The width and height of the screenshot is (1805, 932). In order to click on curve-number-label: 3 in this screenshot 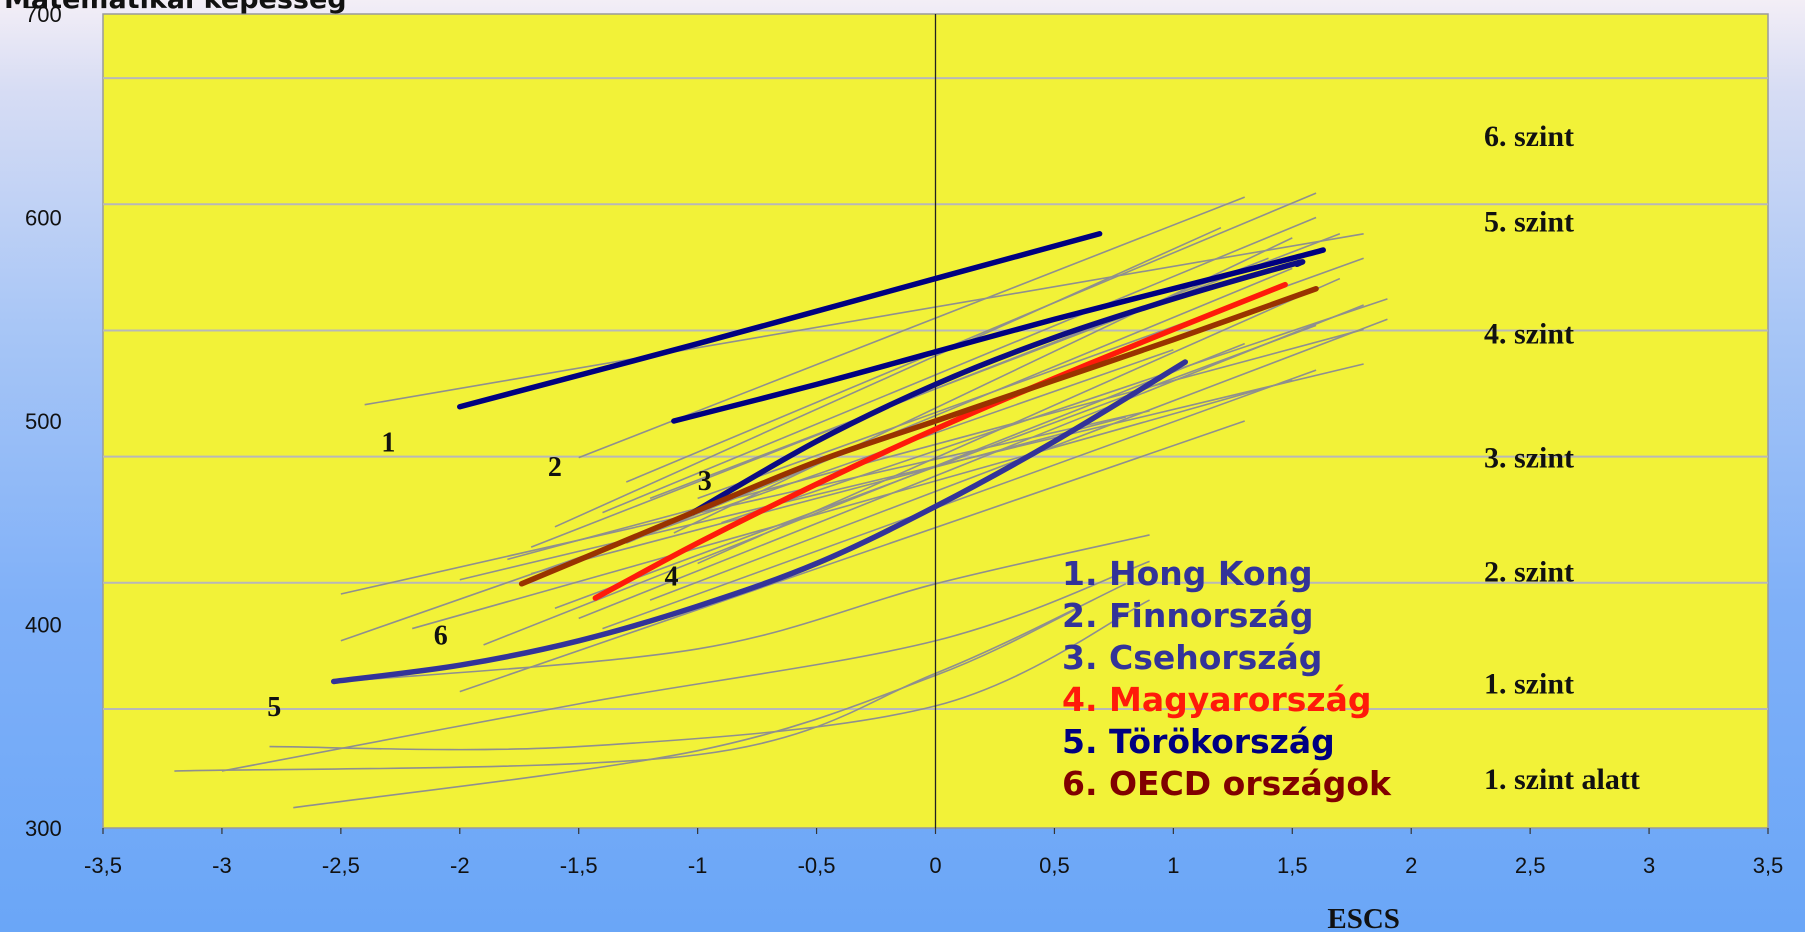, I will do `click(705, 481)`.